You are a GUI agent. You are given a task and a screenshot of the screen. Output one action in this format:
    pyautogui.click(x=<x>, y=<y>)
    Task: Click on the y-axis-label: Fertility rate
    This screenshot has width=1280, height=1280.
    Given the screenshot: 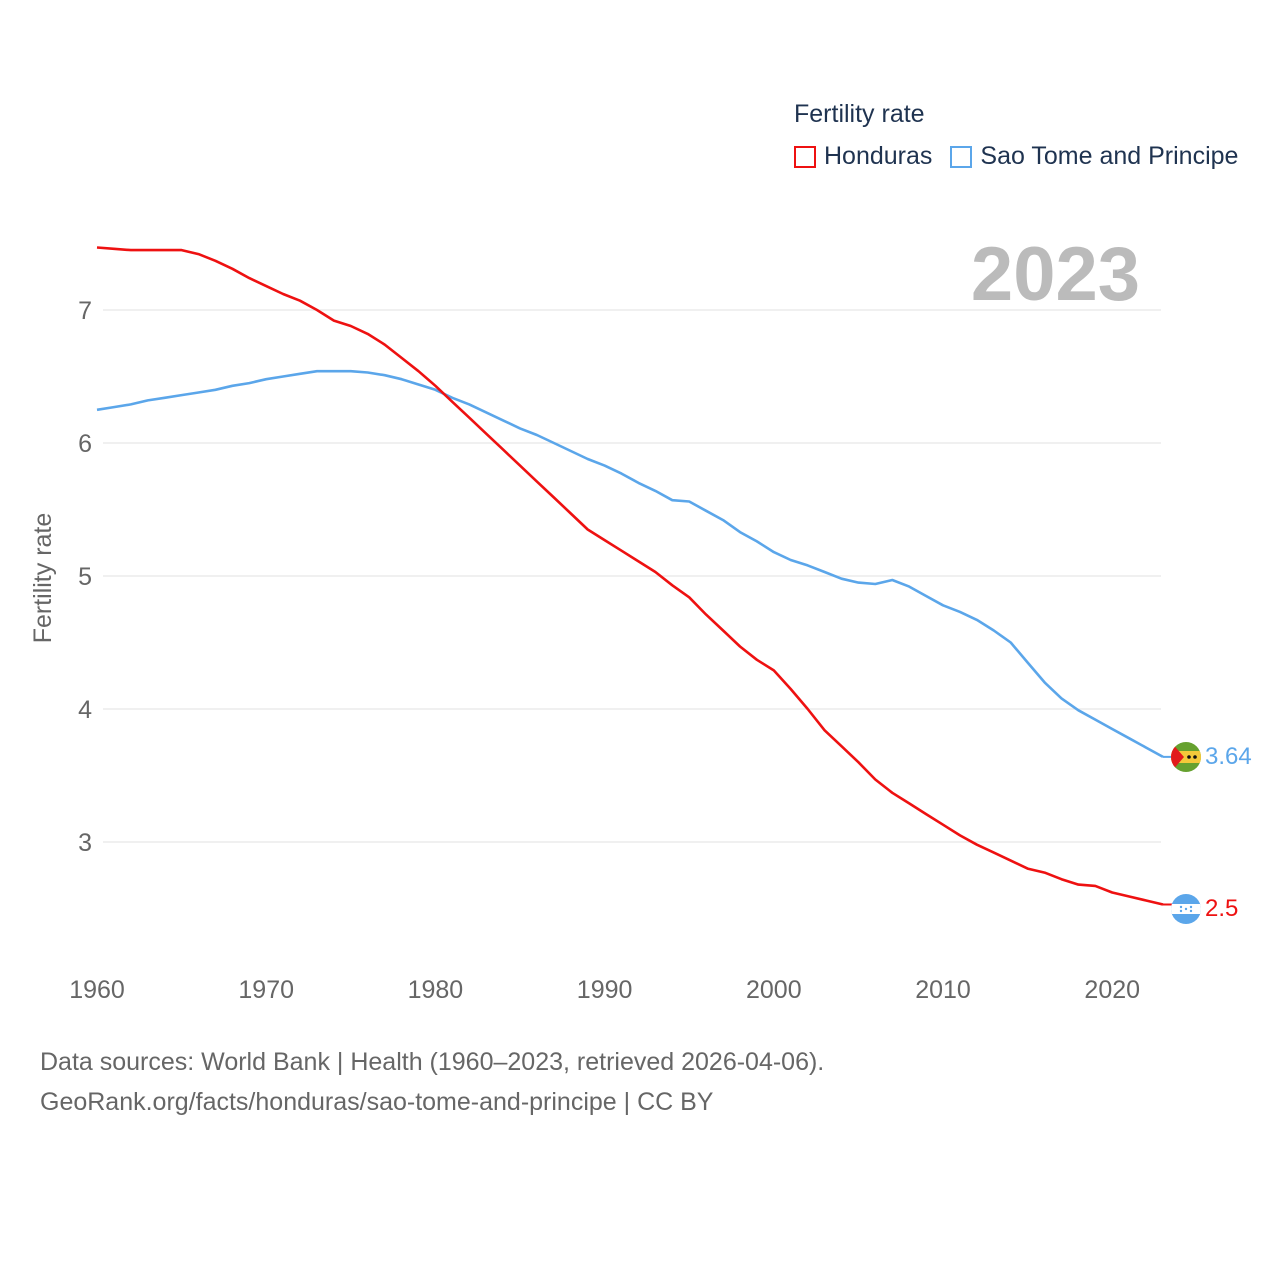 What is the action you would take?
    pyautogui.click(x=43, y=578)
    